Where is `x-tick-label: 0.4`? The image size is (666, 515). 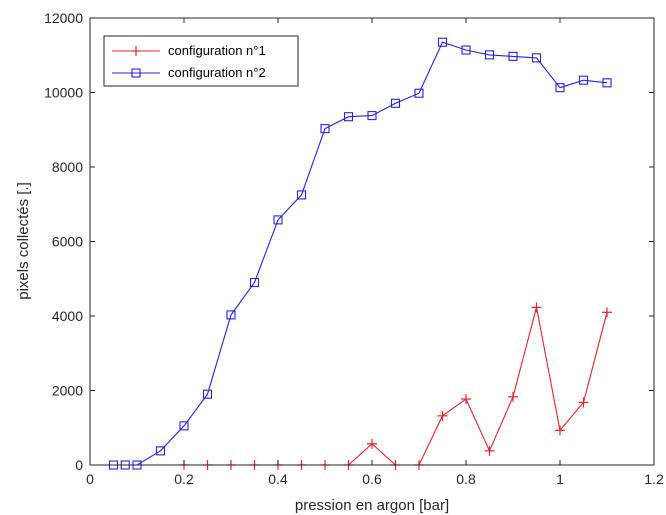
x-tick-label: 0.4 is located at coordinates (278, 479).